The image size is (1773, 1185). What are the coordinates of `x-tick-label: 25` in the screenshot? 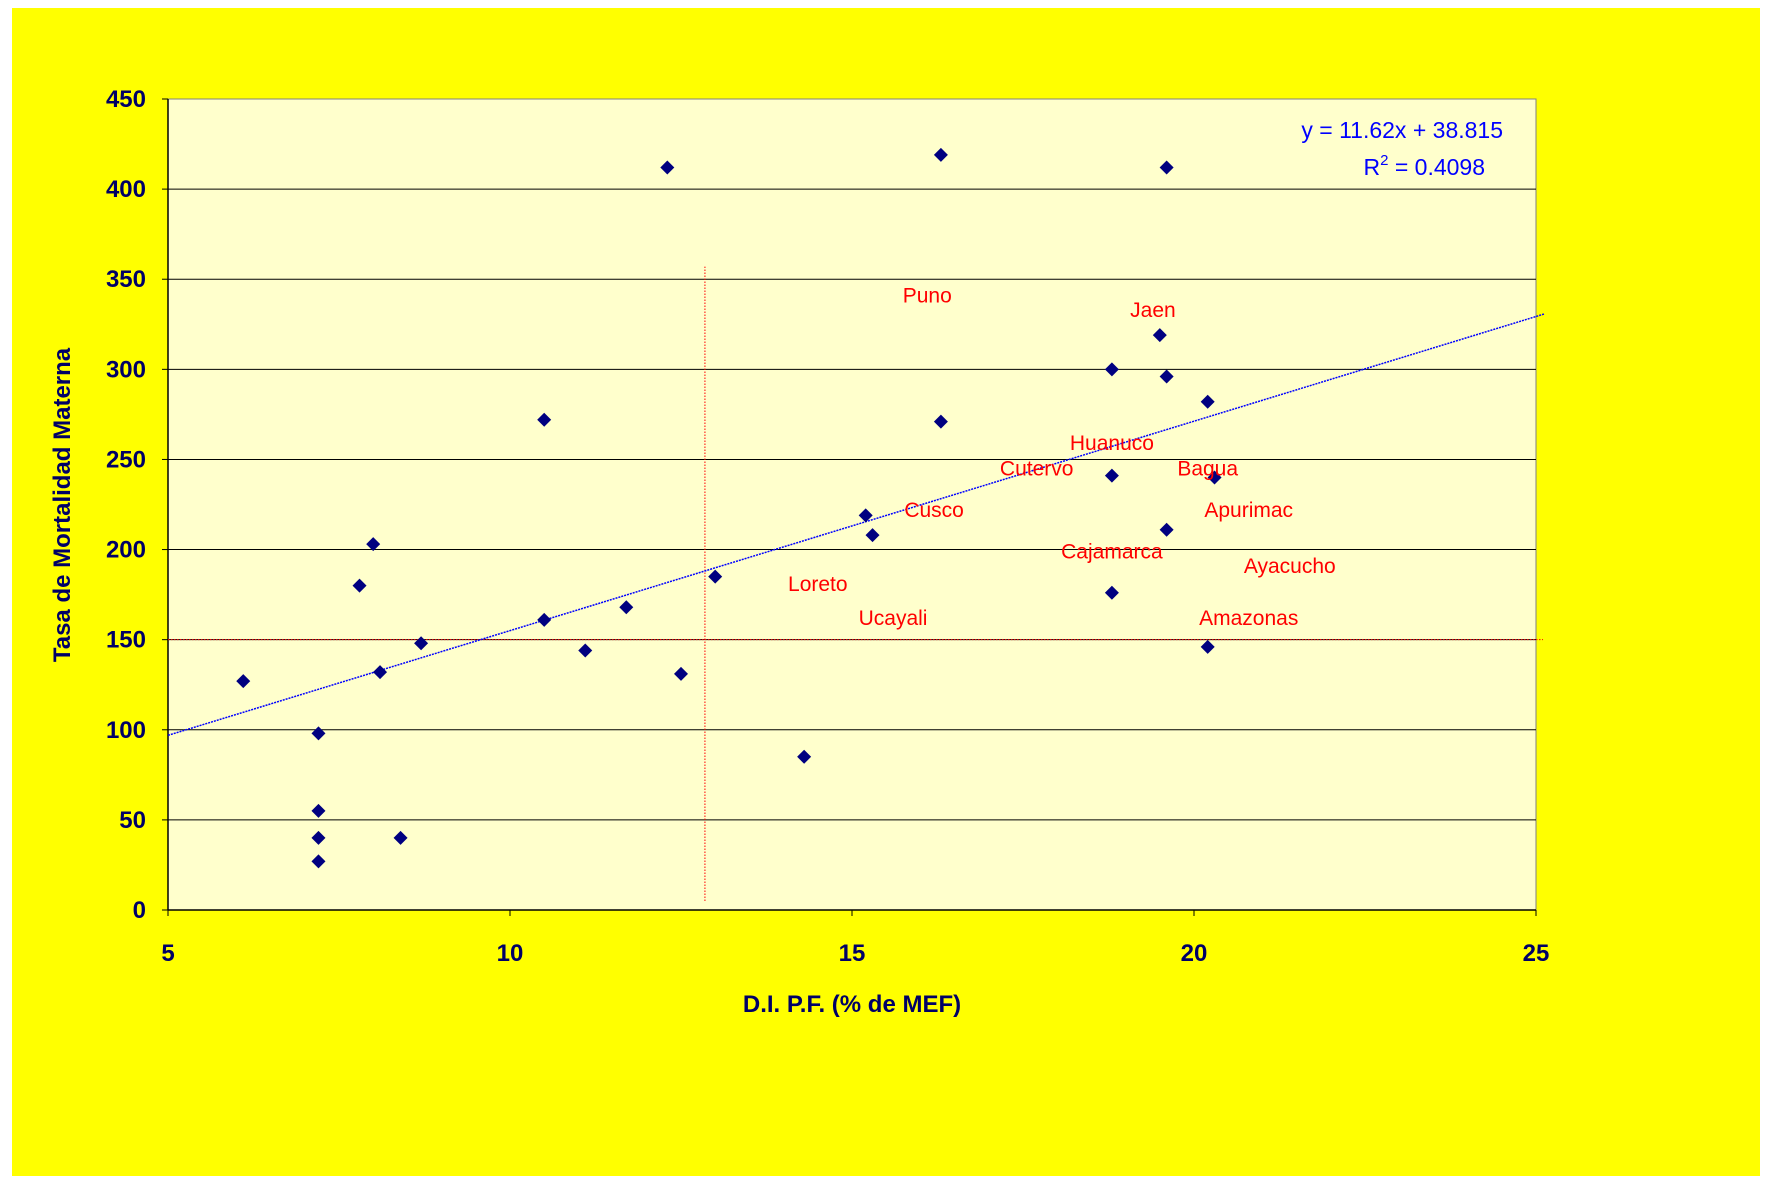 It's located at (1536, 953).